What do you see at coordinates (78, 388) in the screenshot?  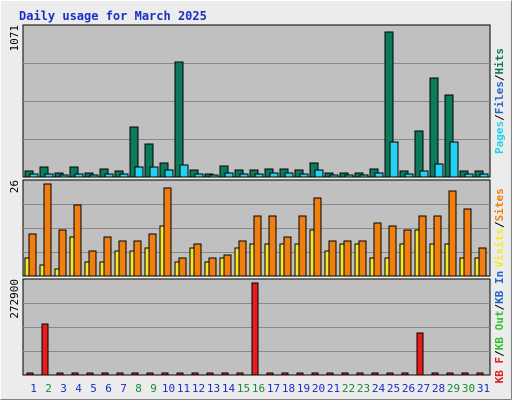 I see `day-label-4: 4` at bounding box center [78, 388].